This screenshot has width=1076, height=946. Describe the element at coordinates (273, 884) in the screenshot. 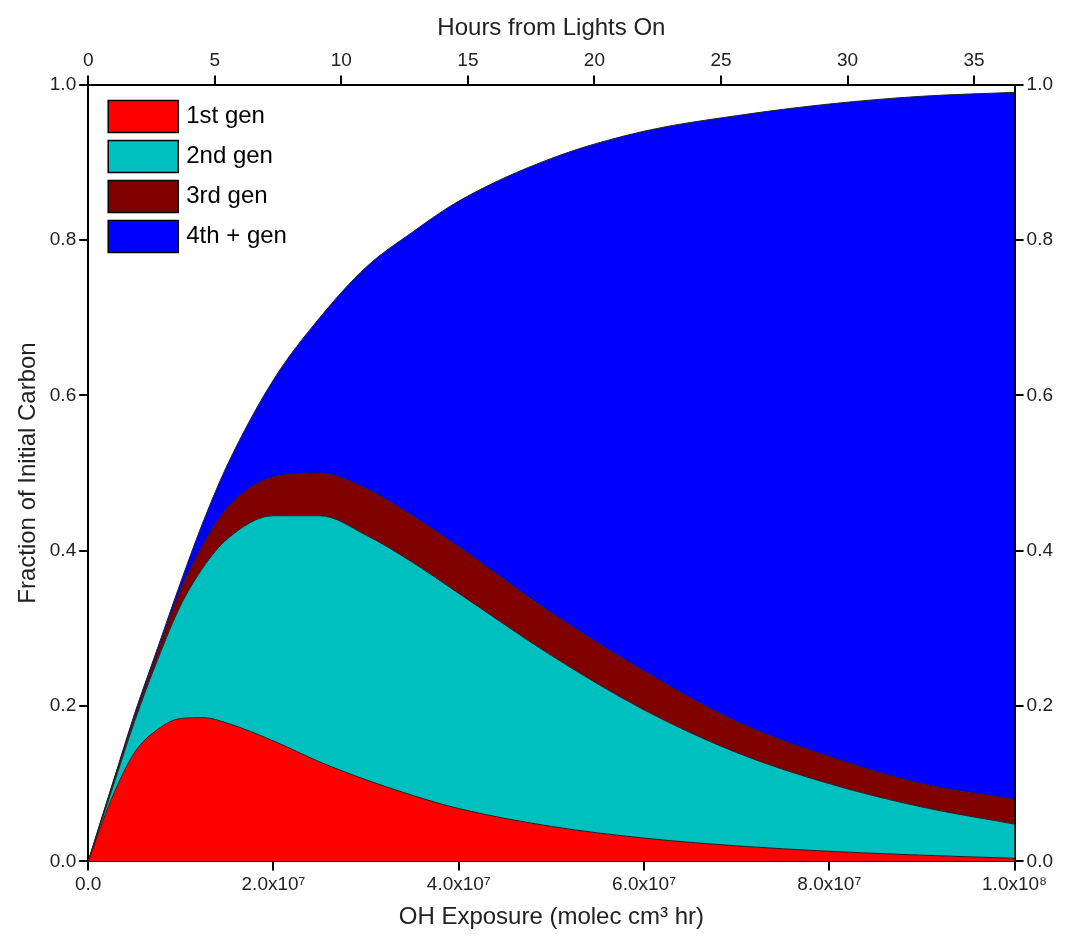

I see `x-tick-label: 2.0x10⁷` at that location.